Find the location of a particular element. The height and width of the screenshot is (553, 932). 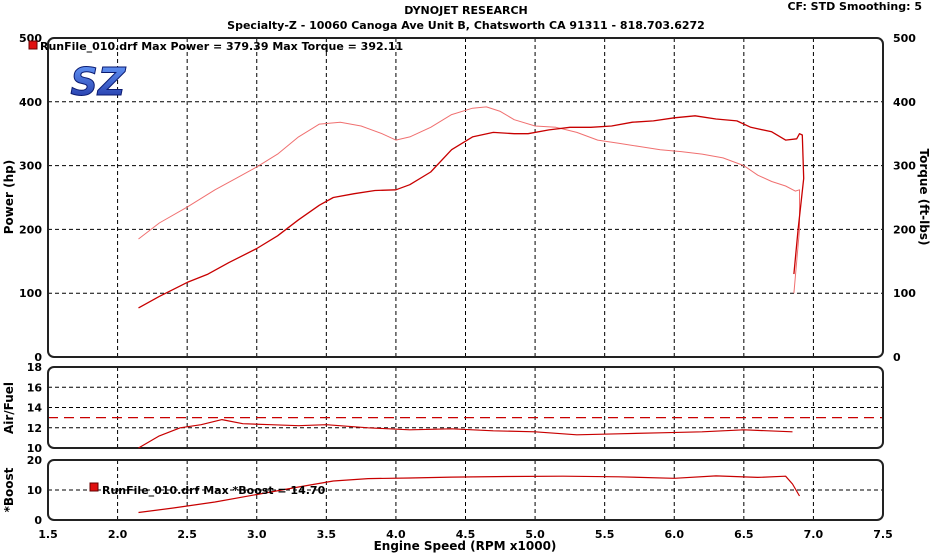

y-axis-label-boost: *Boost is located at coordinates (9, 489).